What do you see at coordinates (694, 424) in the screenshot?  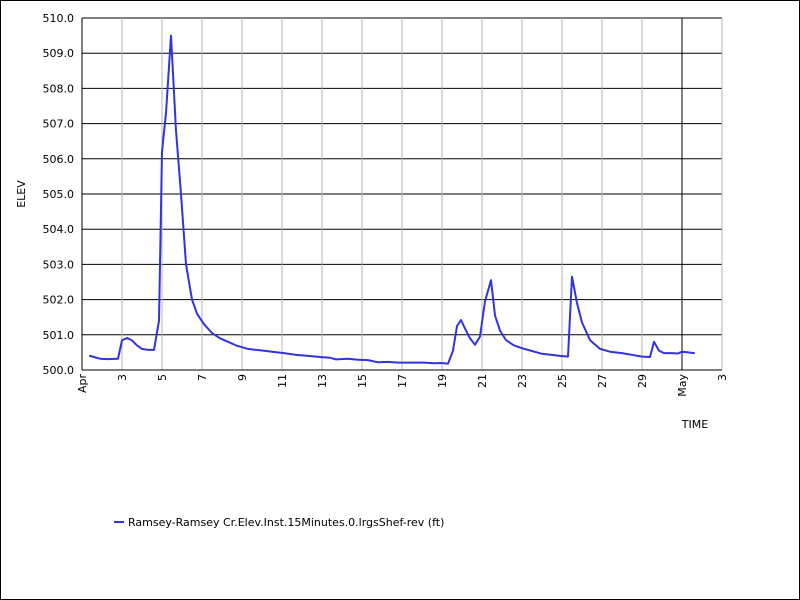 I see `x-axis-title: TIME` at bounding box center [694, 424].